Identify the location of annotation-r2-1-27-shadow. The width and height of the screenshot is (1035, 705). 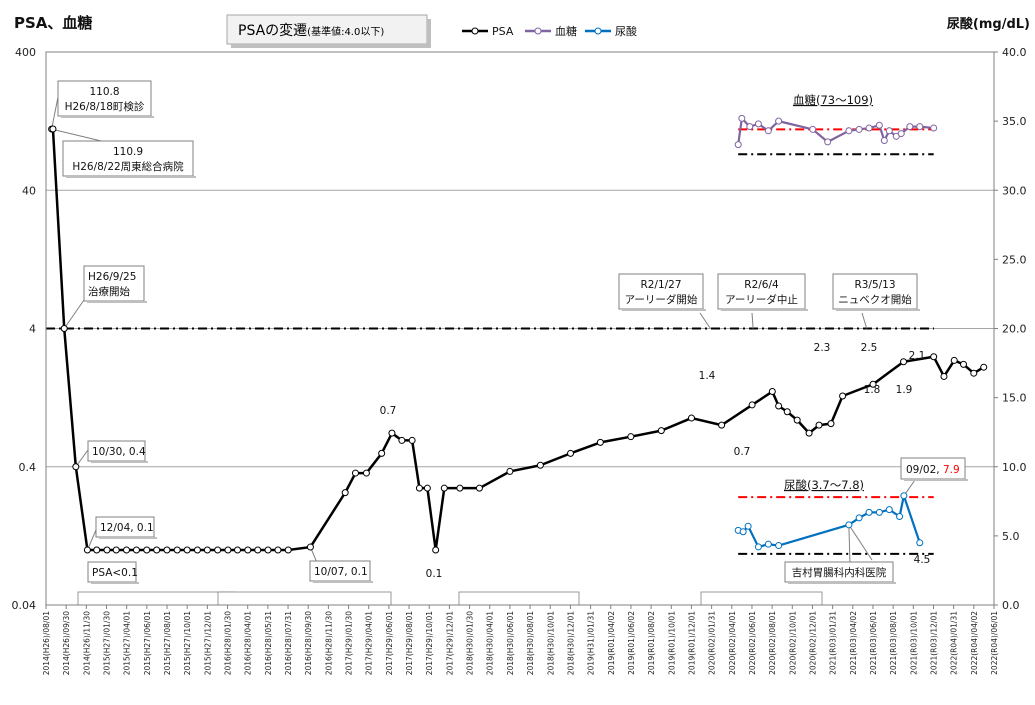
(664, 310).